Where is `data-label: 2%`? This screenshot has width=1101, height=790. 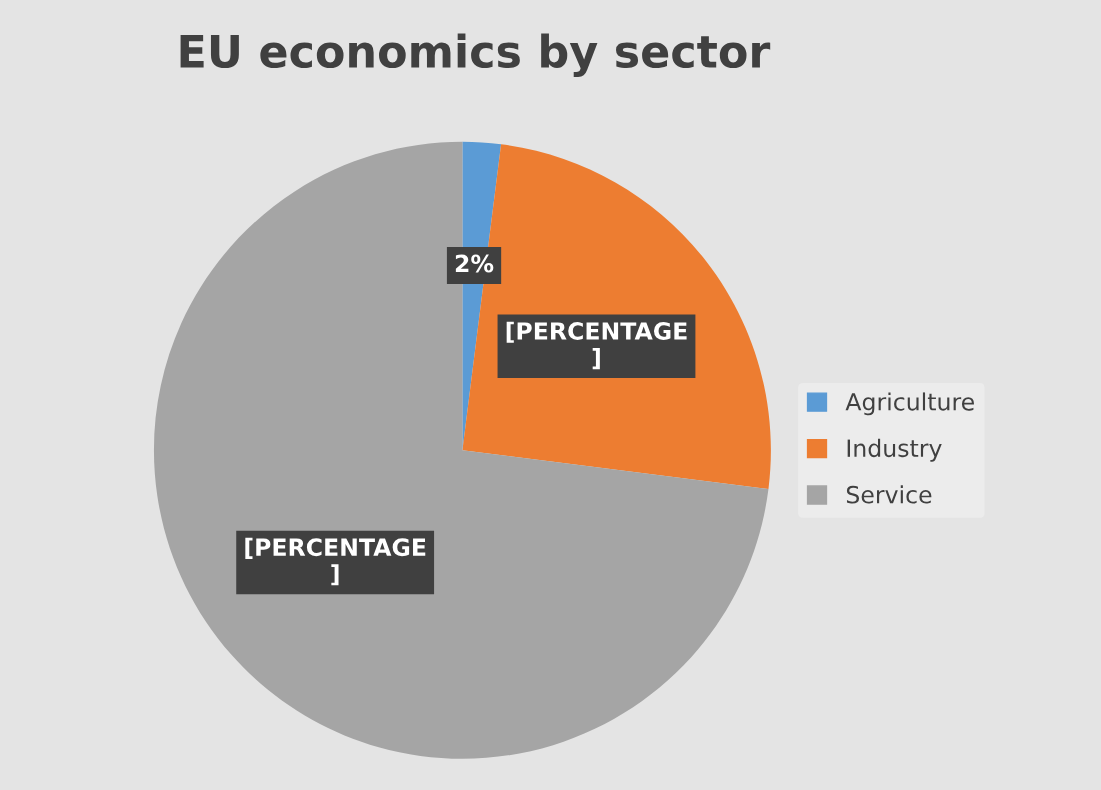 data-label: 2% is located at coordinates (474, 263).